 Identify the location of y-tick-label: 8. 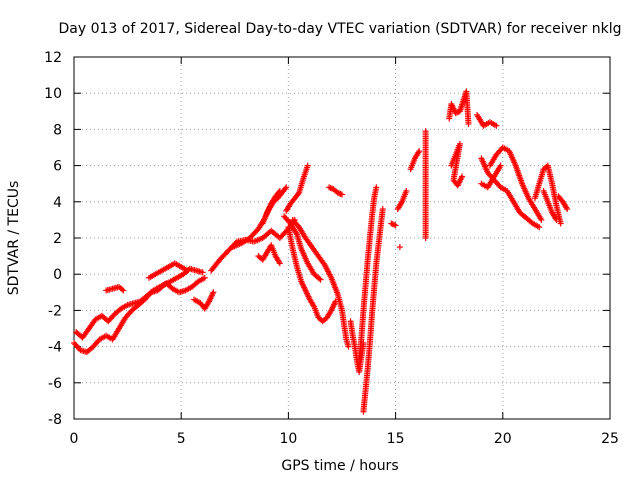
(57, 130).